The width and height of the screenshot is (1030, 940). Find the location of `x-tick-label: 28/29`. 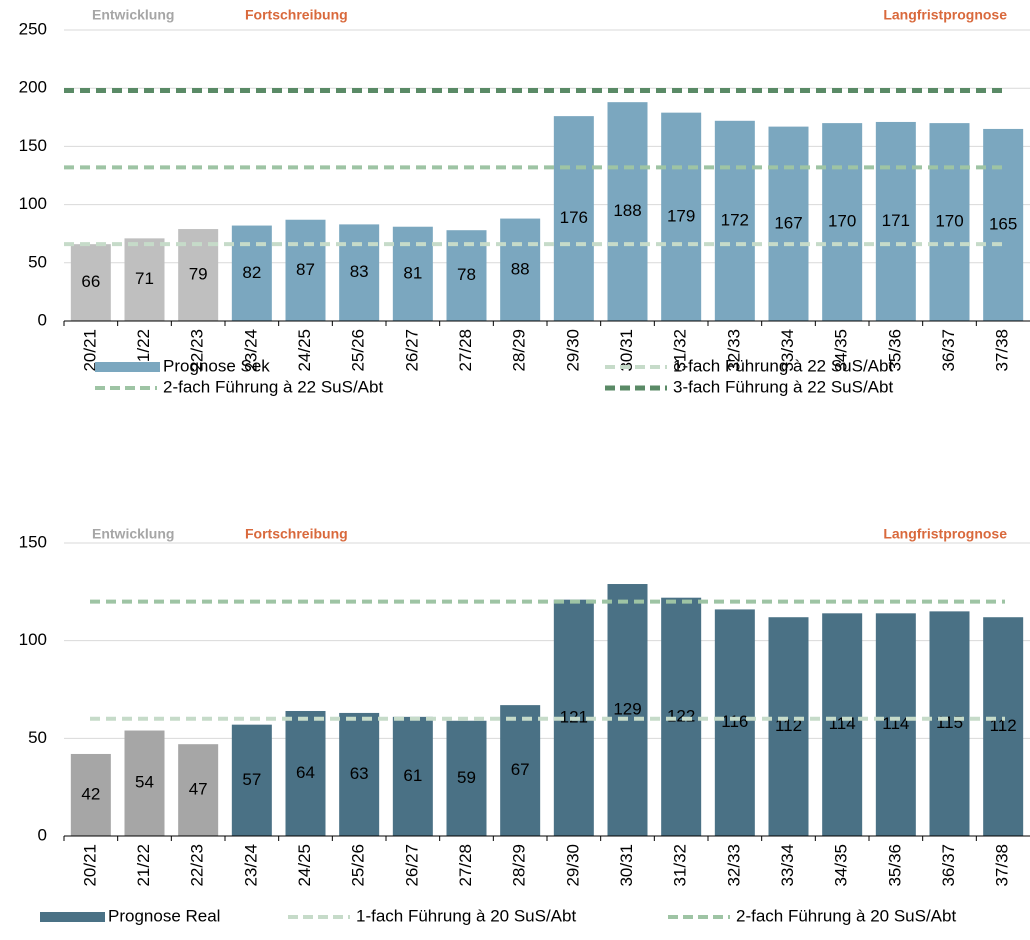

x-tick-label: 28/29 is located at coordinates (519, 350).